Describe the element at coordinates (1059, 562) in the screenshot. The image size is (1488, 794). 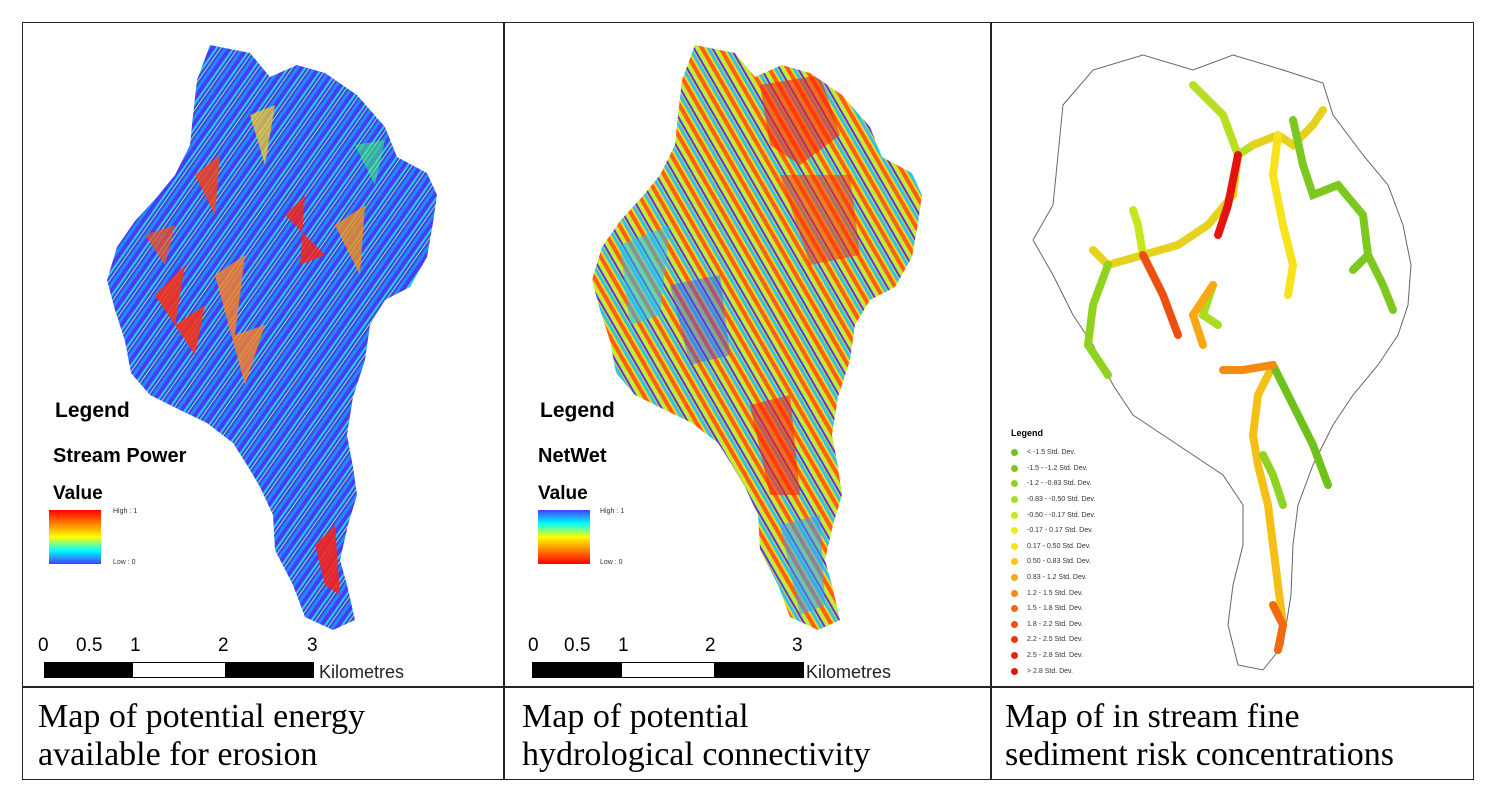
I see `legend-class-label: 0.50 - 0.83 Std. Dev.` at that location.